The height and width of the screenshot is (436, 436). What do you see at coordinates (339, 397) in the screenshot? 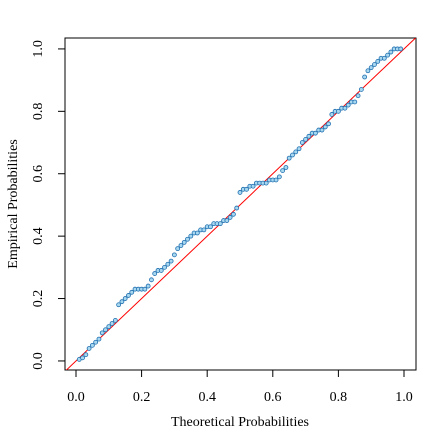
I see `x-tick-label: 0.8` at bounding box center [339, 397].